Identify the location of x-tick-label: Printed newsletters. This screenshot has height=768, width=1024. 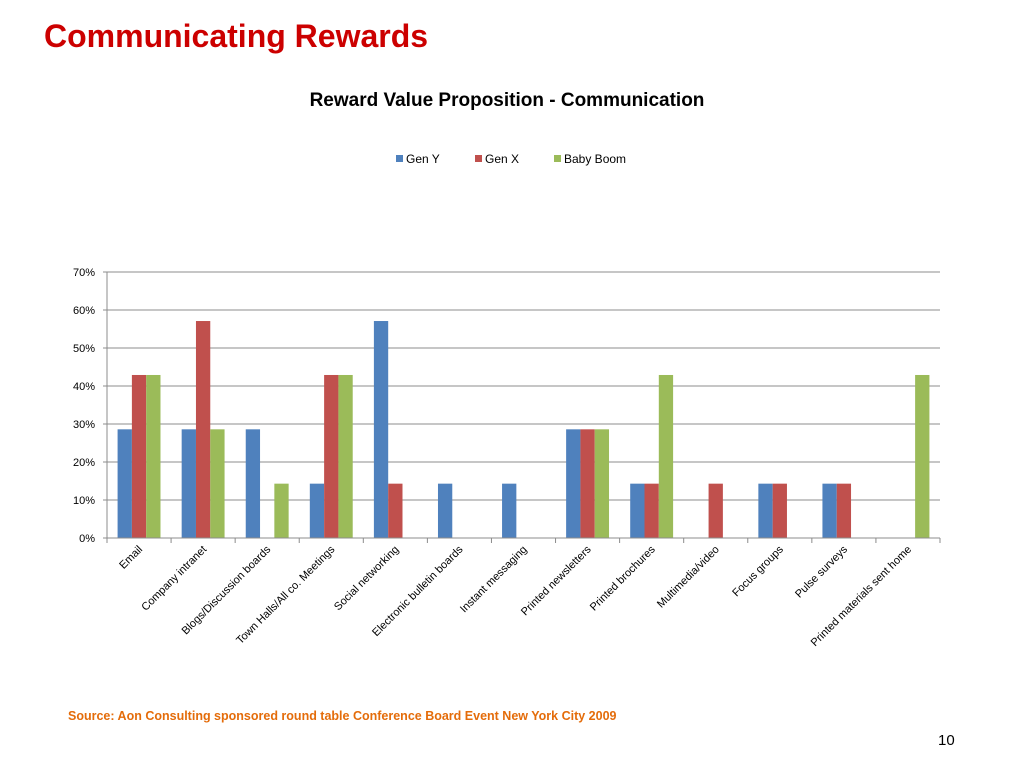
(556, 580).